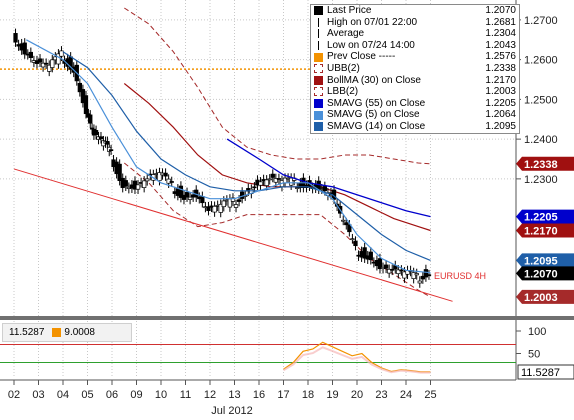  I want to click on legend-value: 1.2003, so click(500, 92).